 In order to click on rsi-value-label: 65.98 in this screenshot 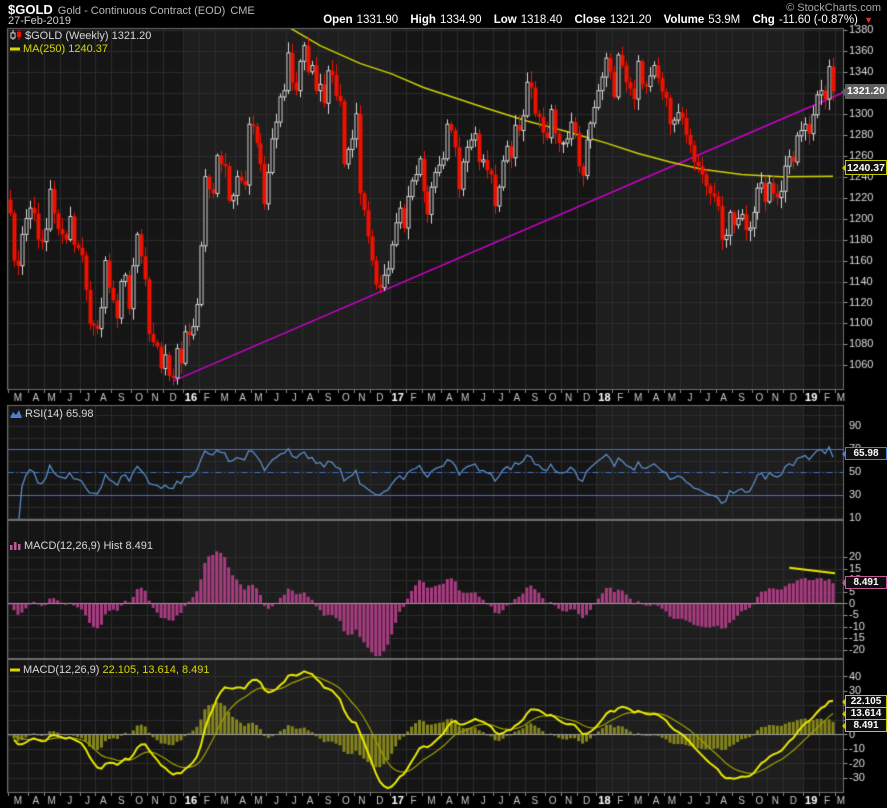, I will do `click(864, 453)`.